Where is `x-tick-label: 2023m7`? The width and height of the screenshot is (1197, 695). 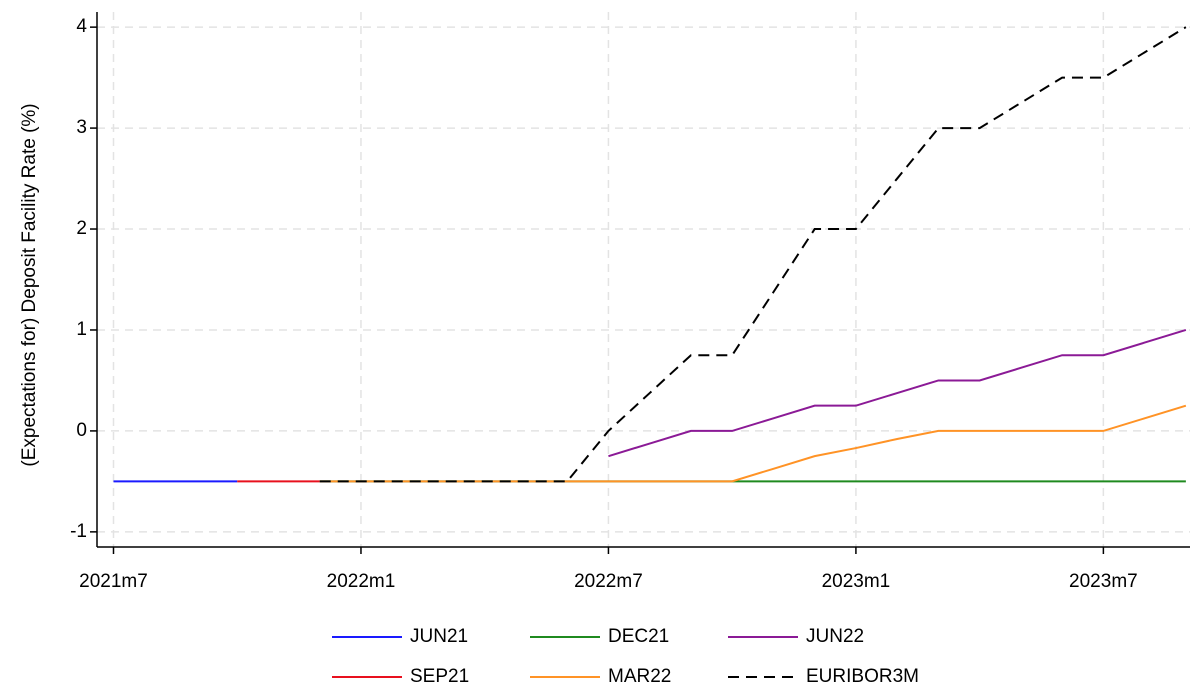
x-tick-label: 2023m7 is located at coordinates (1103, 581).